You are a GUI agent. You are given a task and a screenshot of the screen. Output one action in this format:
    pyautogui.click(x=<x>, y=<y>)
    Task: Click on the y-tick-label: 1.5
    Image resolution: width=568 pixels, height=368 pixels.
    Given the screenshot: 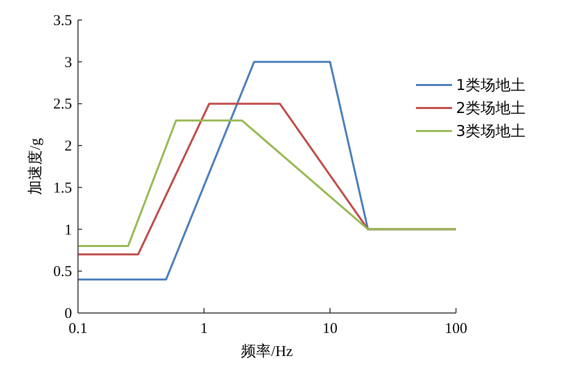 What is the action you would take?
    pyautogui.click(x=62, y=188)
    